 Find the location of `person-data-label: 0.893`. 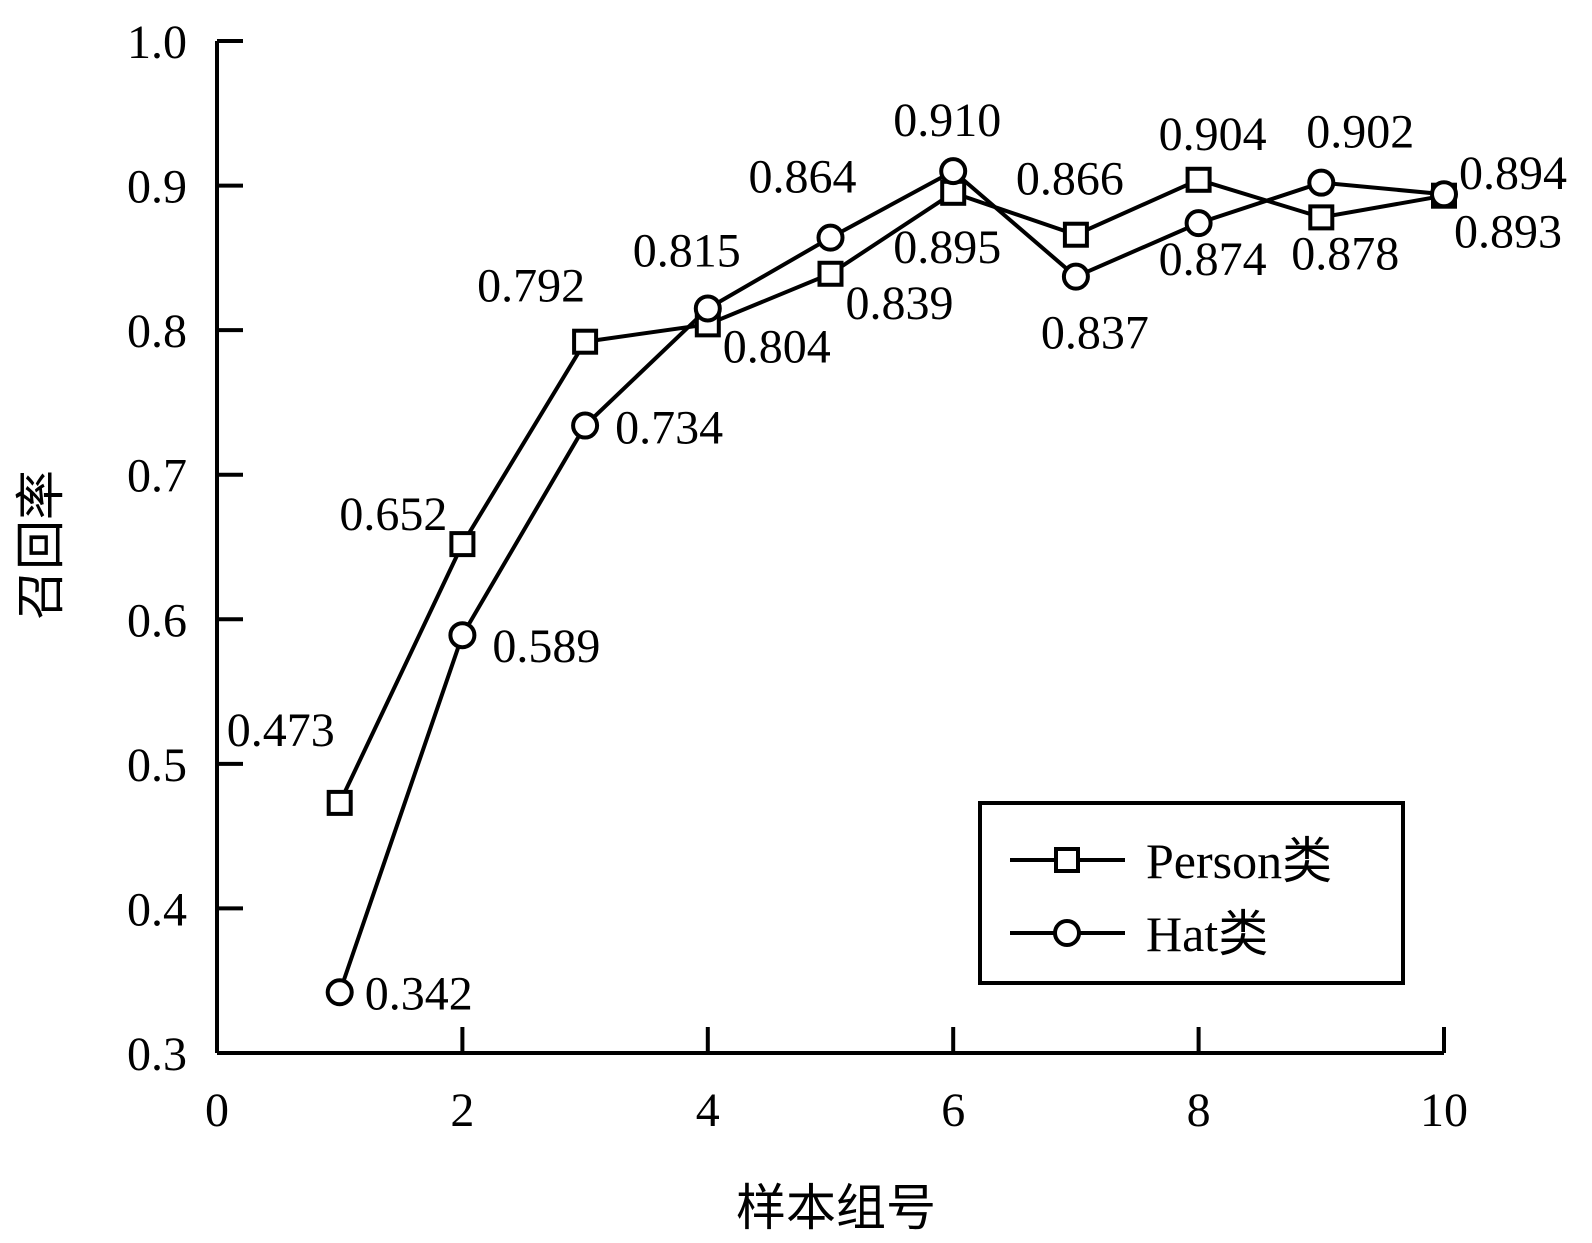

person-data-label: 0.893 is located at coordinates (1508, 232).